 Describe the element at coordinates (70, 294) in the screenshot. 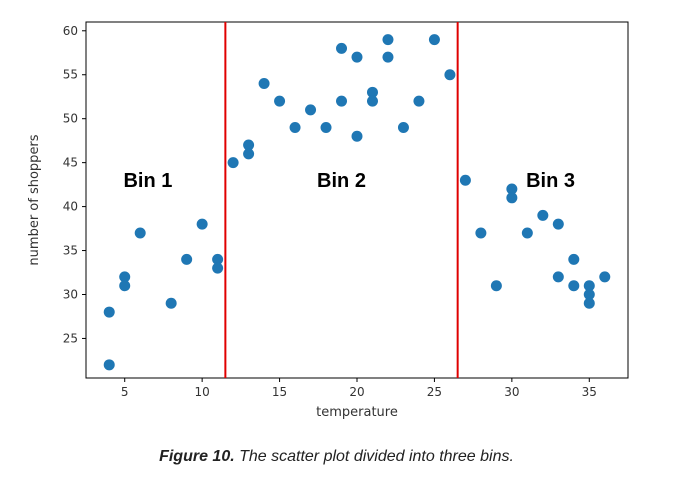

I see `y-tick-label: 30` at that location.